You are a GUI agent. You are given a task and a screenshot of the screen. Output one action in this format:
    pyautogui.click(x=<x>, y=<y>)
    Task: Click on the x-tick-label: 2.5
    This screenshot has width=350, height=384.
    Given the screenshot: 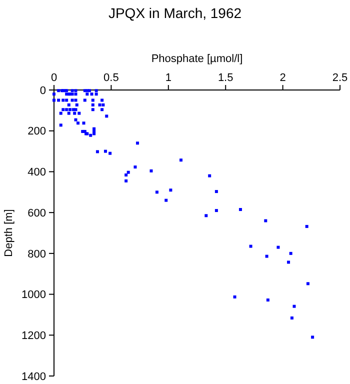 What is the action you would take?
    pyautogui.click(x=340, y=78)
    